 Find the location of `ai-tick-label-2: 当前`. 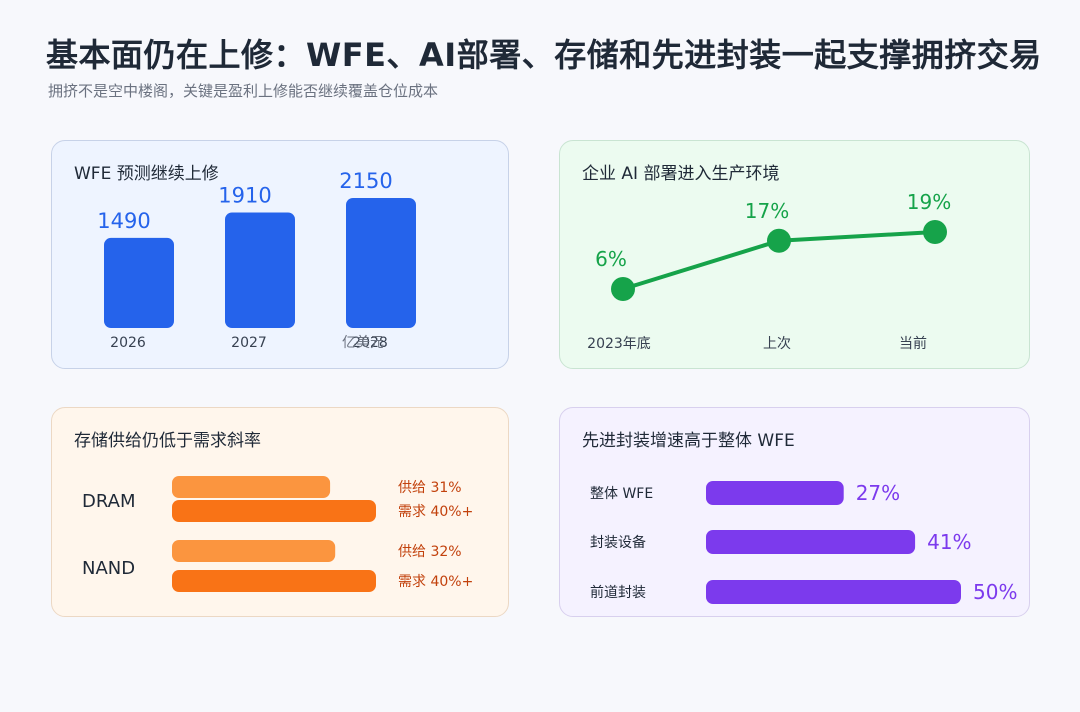

ai-tick-label-2: 当前 is located at coordinates (913, 343).